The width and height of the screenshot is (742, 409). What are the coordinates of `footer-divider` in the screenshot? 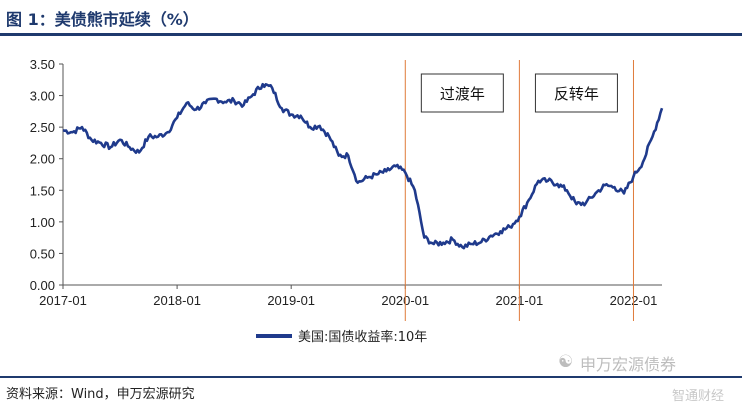 It's located at (371, 377).